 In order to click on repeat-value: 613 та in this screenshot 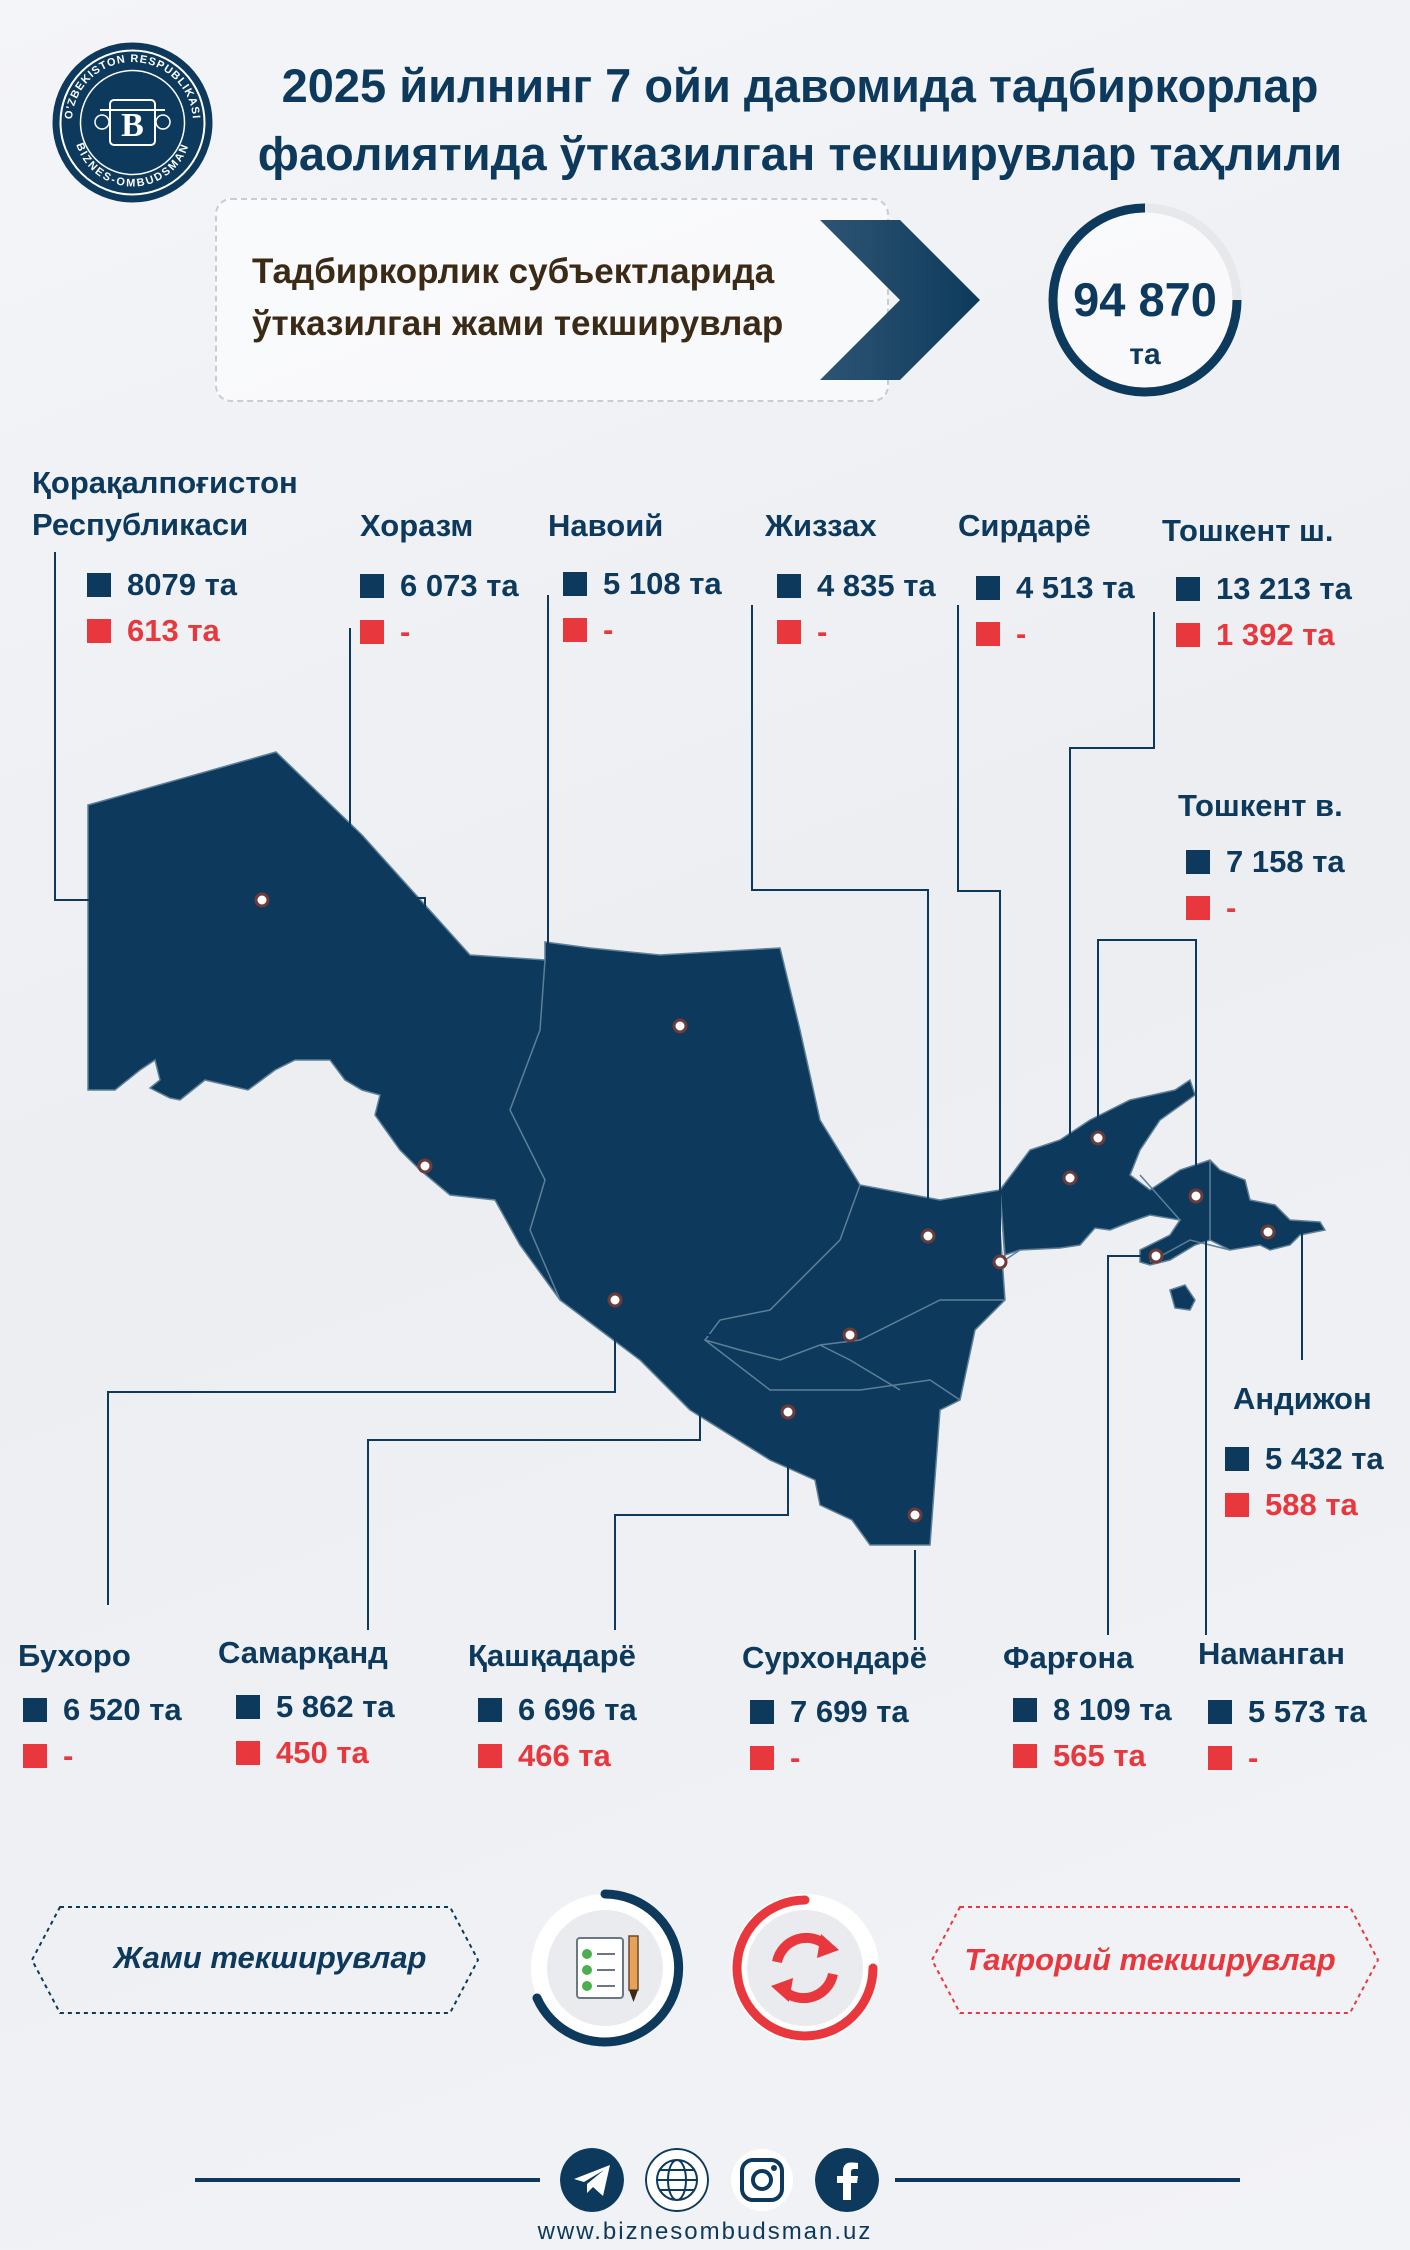, I will do `click(173, 630)`.